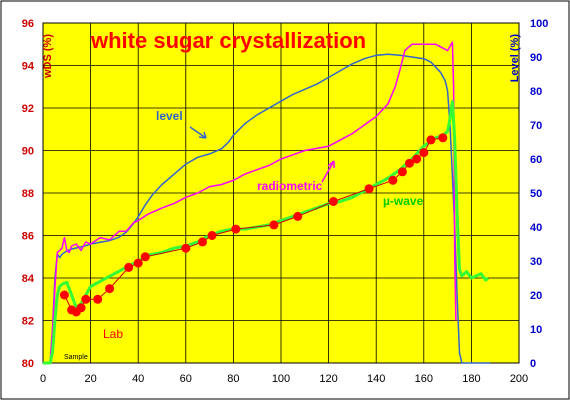 The height and width of the screenshot is (400, 570). Describe the element at coordinates (403, 201) in the screenshot. I see `uwave-annotation: µ-wave` at that location.